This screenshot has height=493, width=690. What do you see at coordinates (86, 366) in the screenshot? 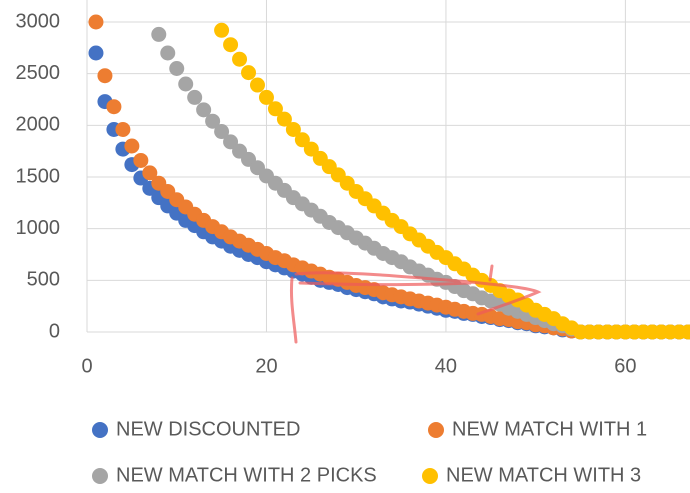
I see `x-tick-label: 0` at bounding box center [86, 366].